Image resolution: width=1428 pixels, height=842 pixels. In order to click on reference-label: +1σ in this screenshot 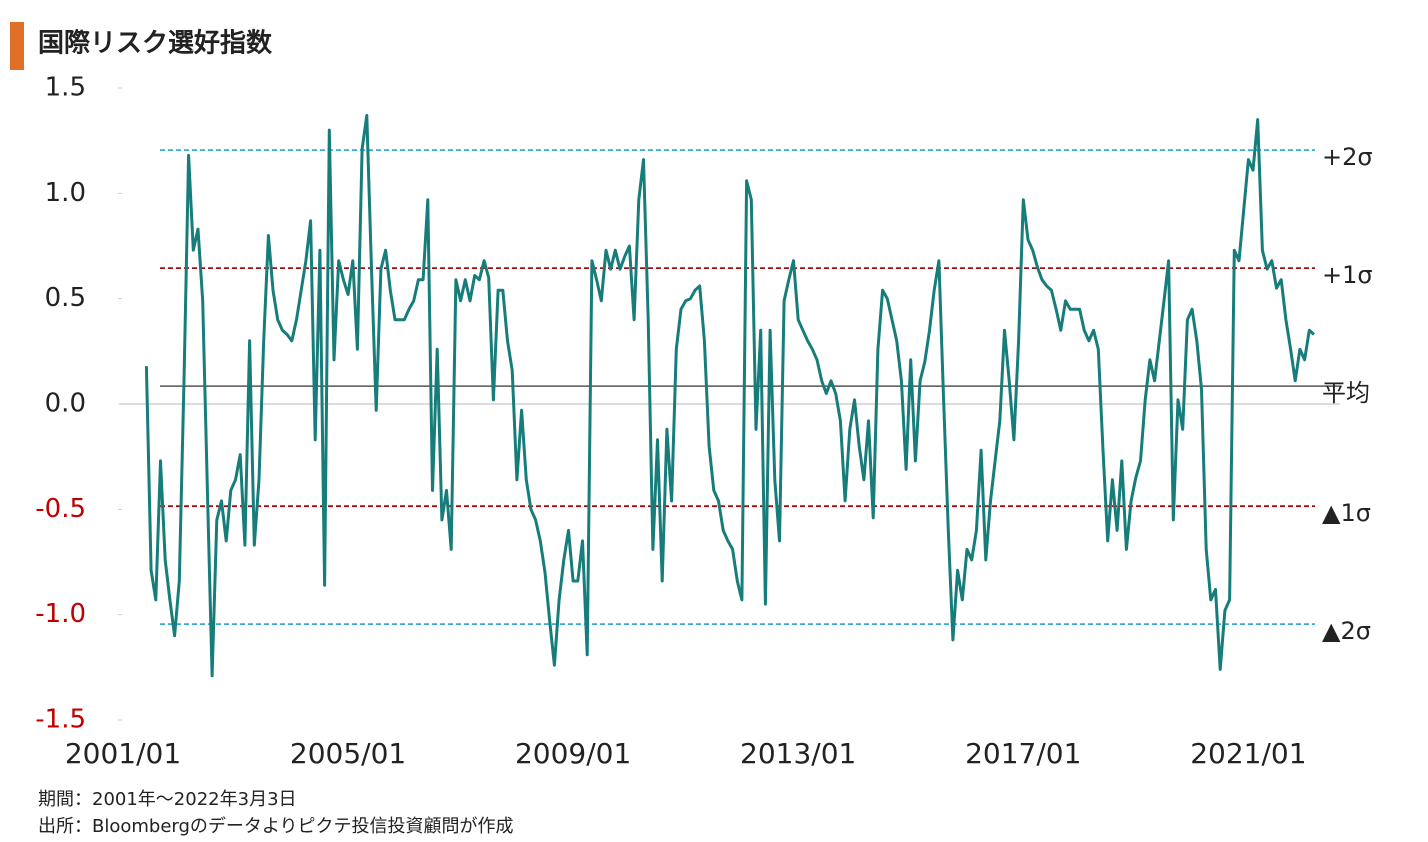, I will do `click(1347, 275)`.